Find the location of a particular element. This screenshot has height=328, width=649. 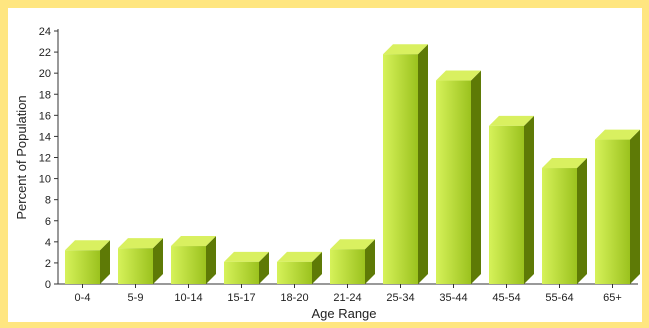

y-tick-label: 6 is located at coordinates (48, 222).